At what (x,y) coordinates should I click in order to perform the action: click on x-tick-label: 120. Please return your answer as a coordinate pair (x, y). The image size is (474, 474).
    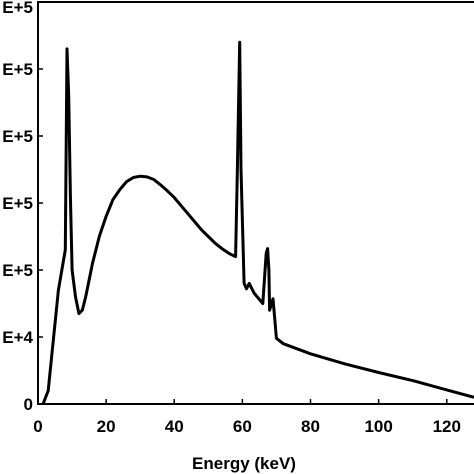
    Looking at the image, I should click on (447, 426).